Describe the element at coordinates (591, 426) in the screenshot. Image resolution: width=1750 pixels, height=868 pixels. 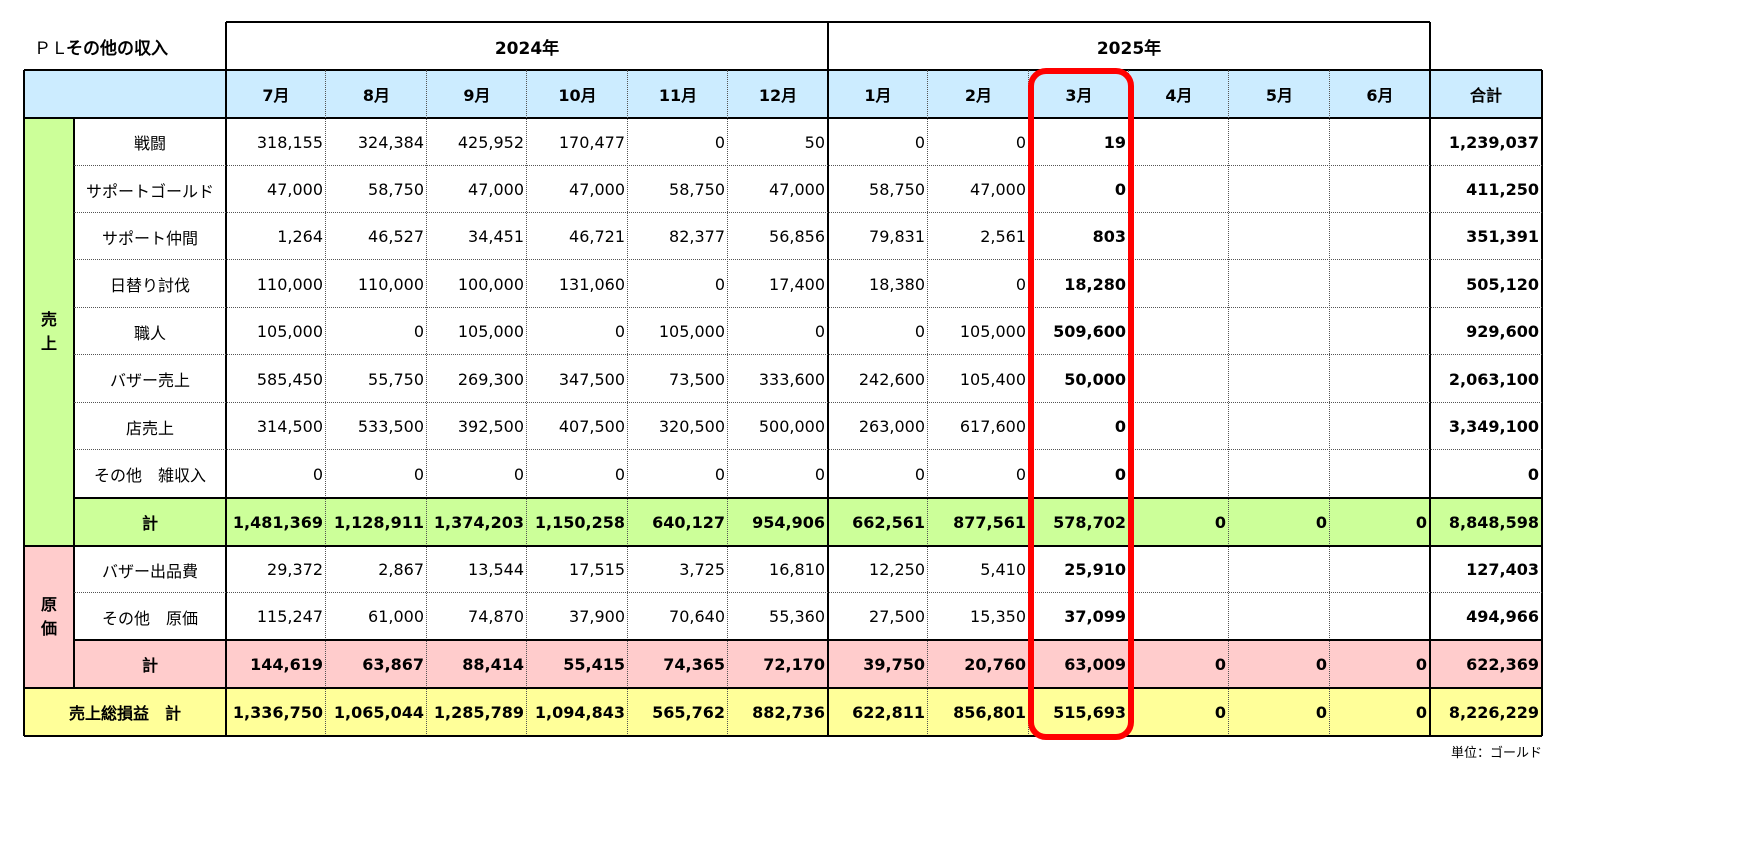
I see `table-cell: 407,500` at that location.